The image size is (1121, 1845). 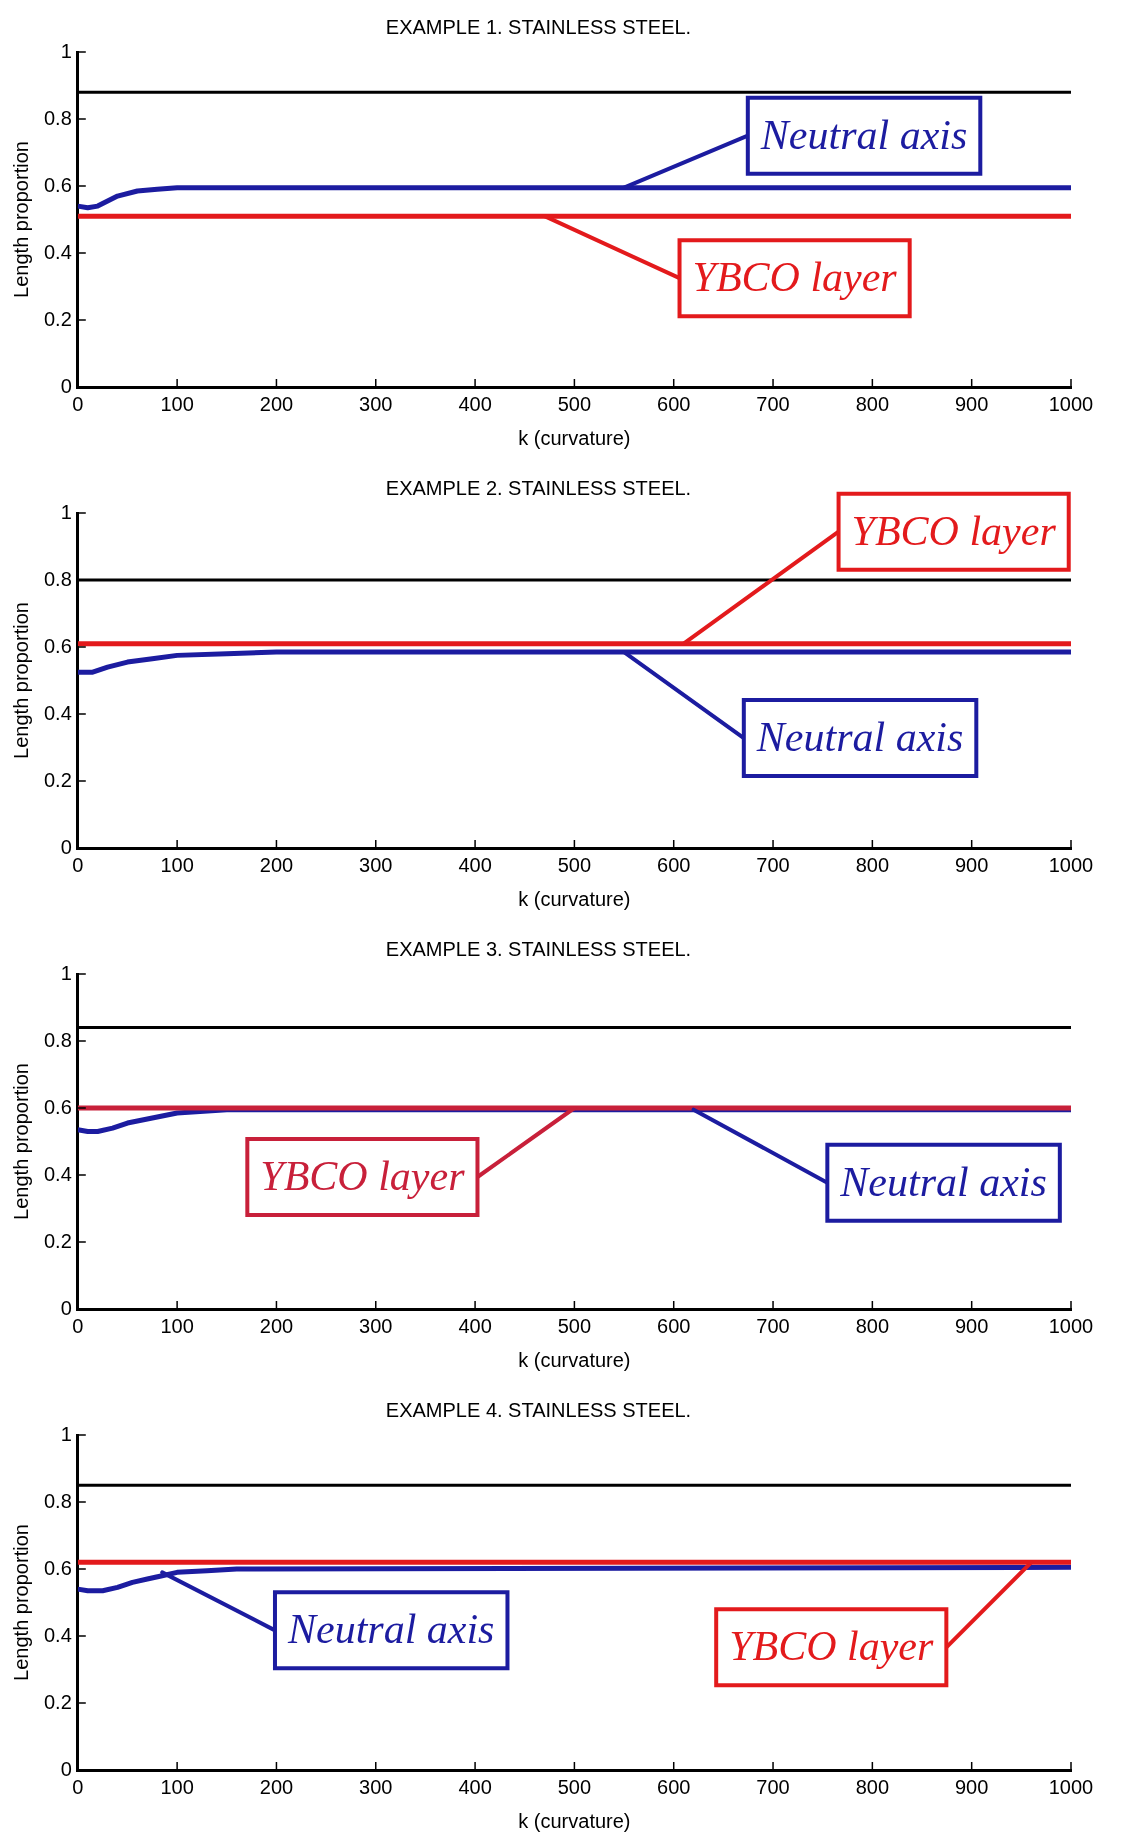 What do you see at coordinates (538, 948) in the screenshot?
I see `chart-title: EXAMPLE 3. STAINLESS STEEL.` at bounding box center [538, 948].